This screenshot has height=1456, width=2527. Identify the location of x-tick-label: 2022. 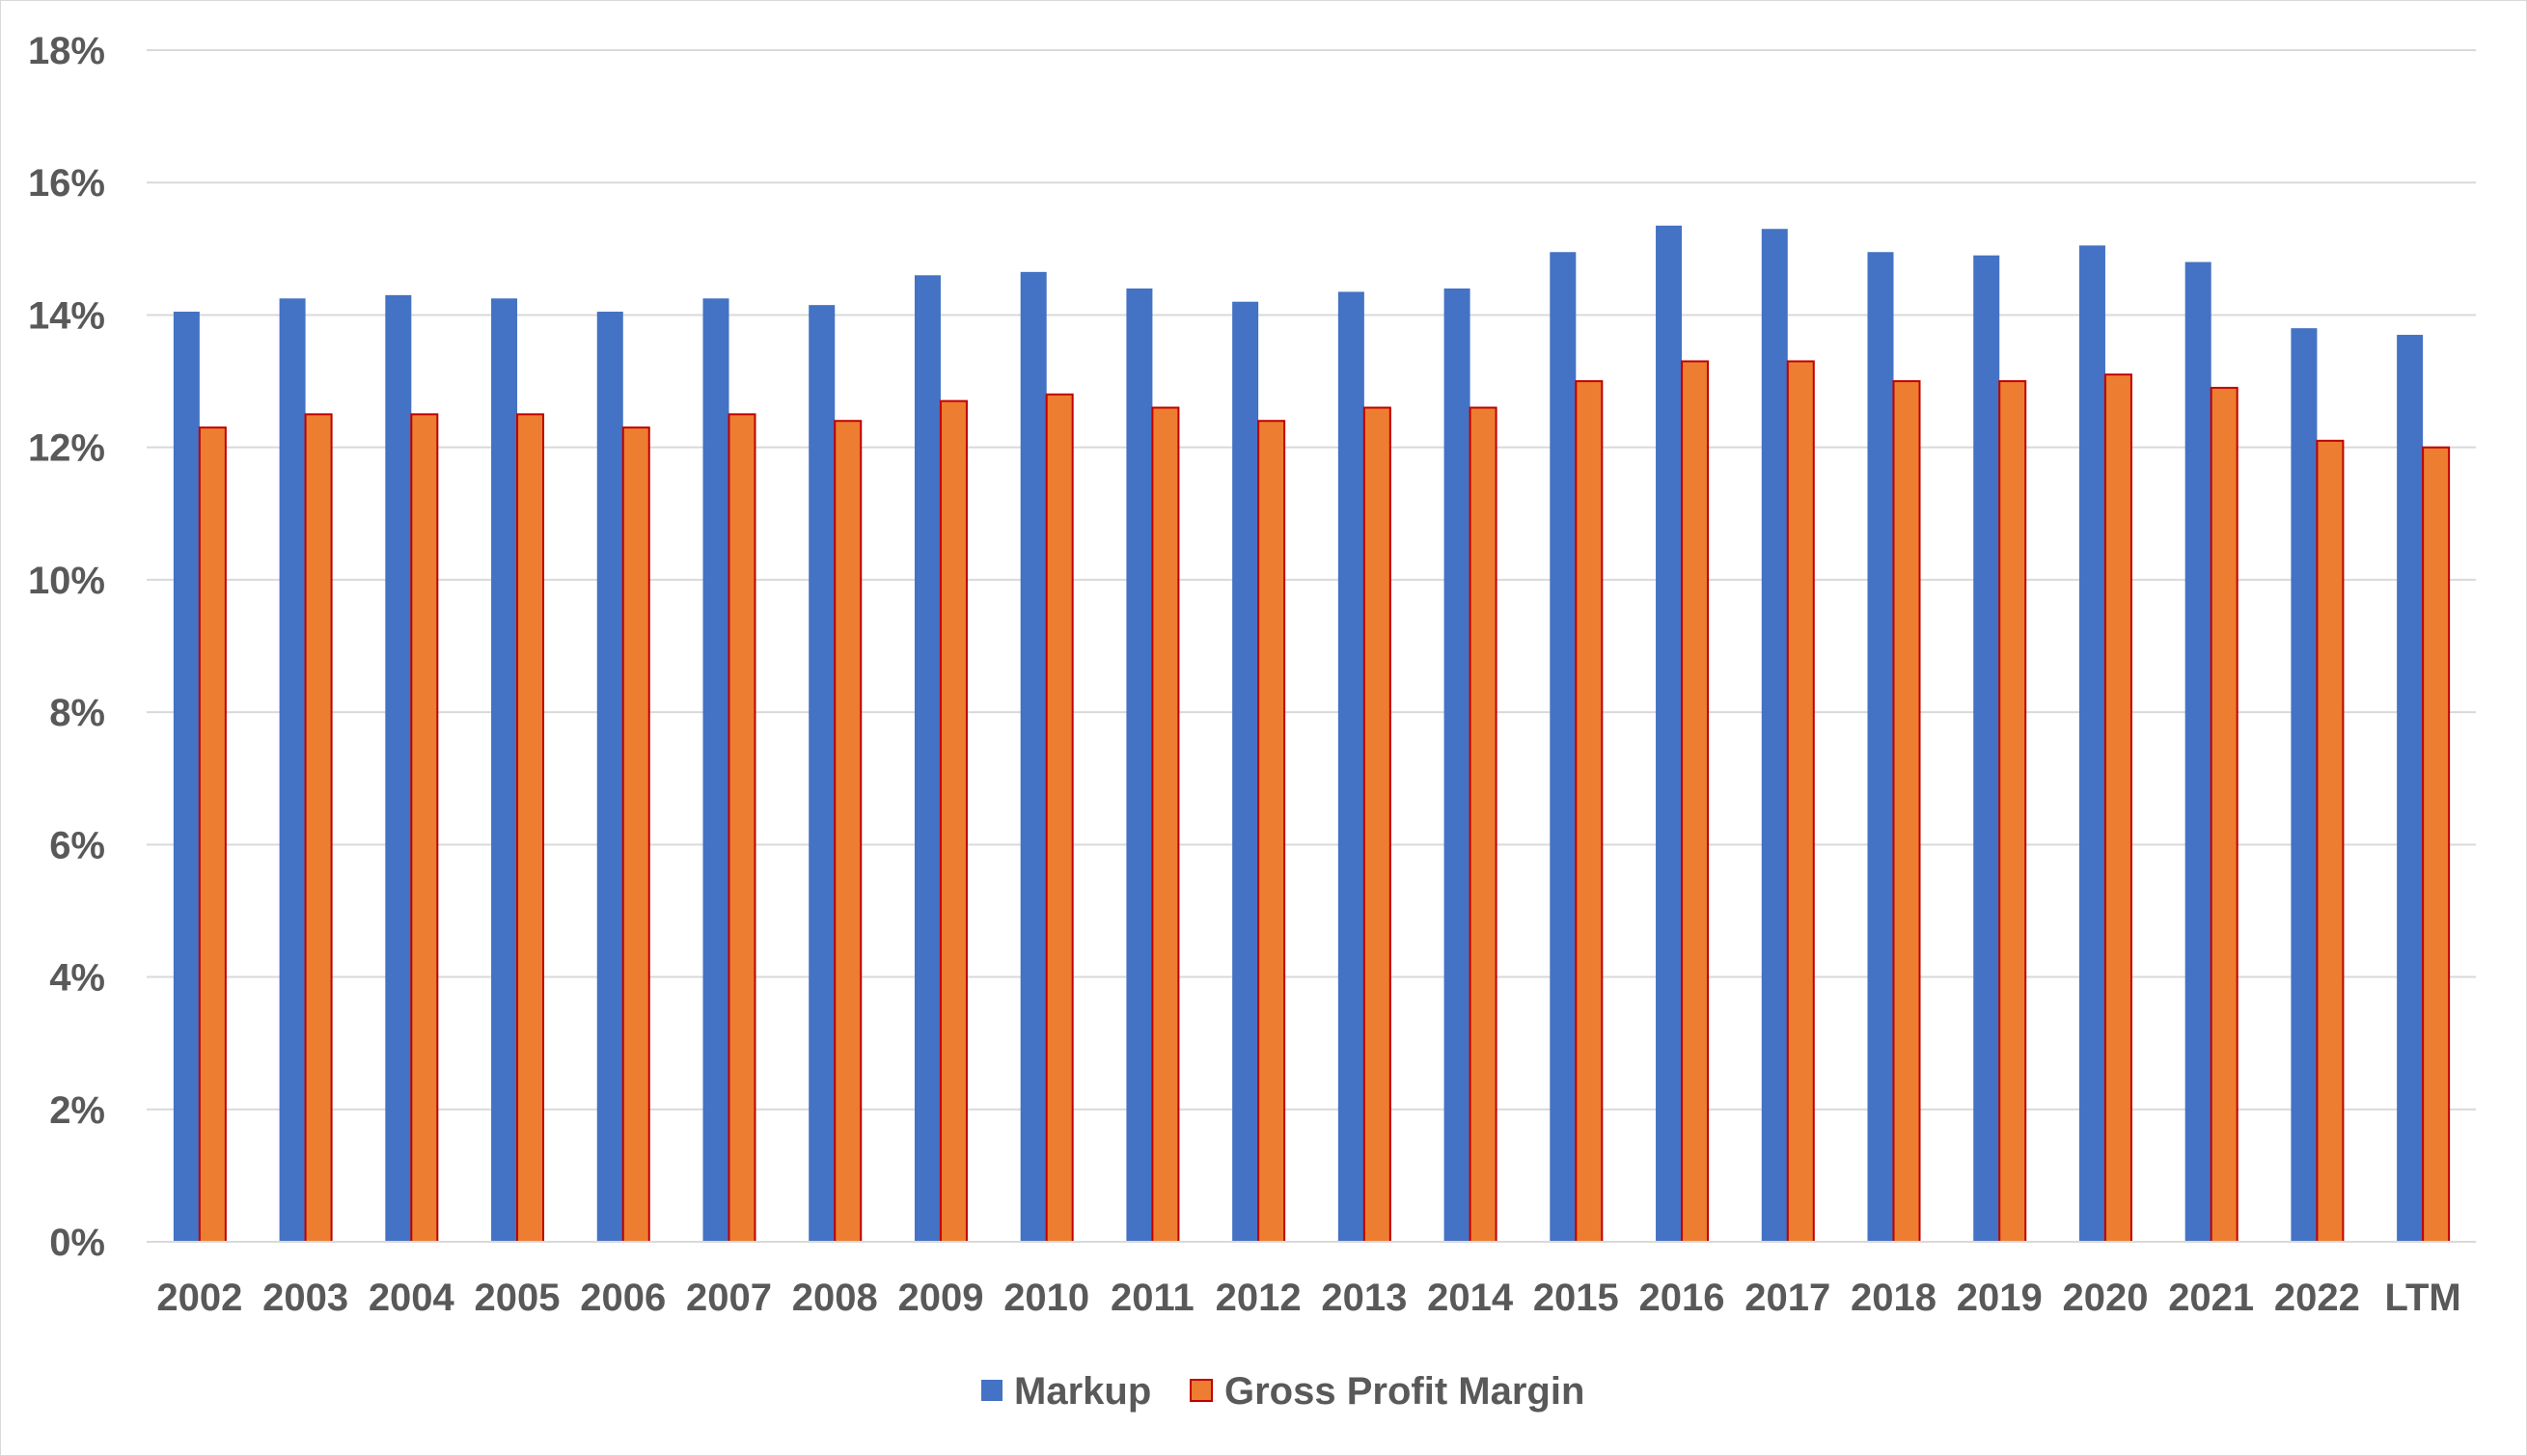
(2317, 1298).